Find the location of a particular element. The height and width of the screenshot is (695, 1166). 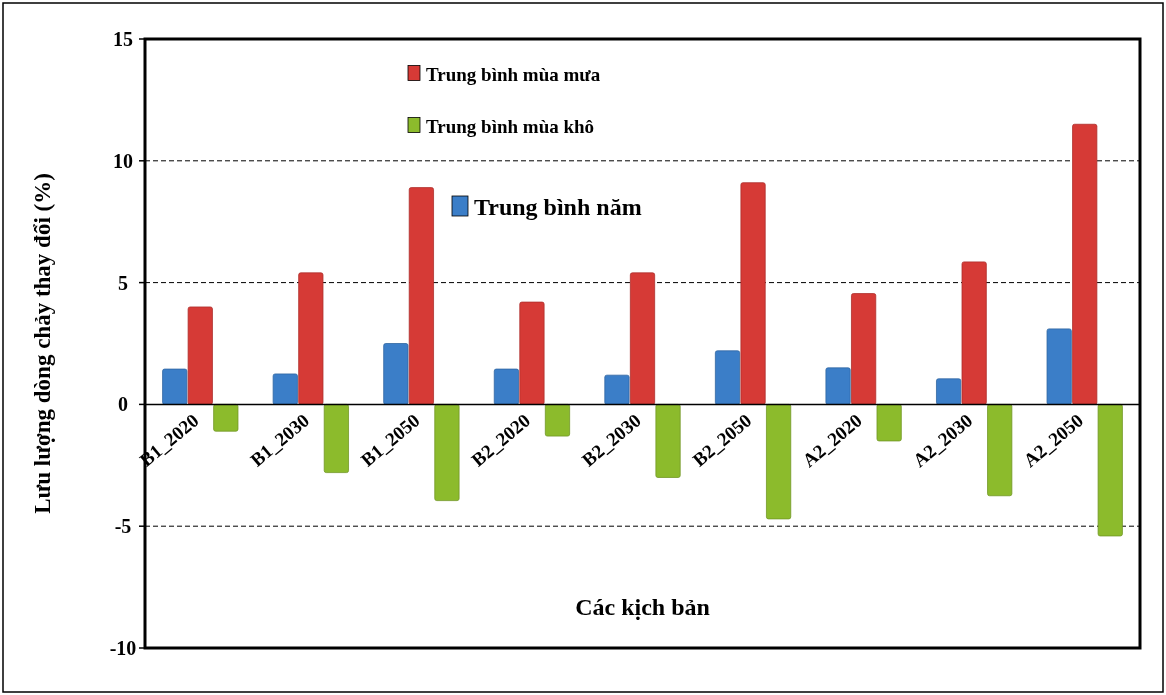

y-tick-label: 15 is located at coordinates (123, 39).